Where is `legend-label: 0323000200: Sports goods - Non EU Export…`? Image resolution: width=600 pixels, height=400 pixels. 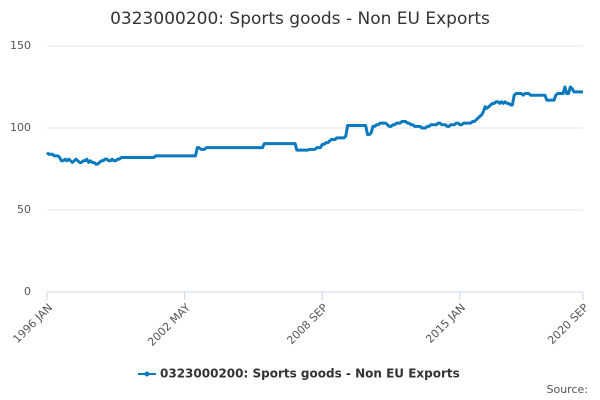 legend-label: 0323000200: Sports goods - Non EU Export… is located at coordinates (310, 374).